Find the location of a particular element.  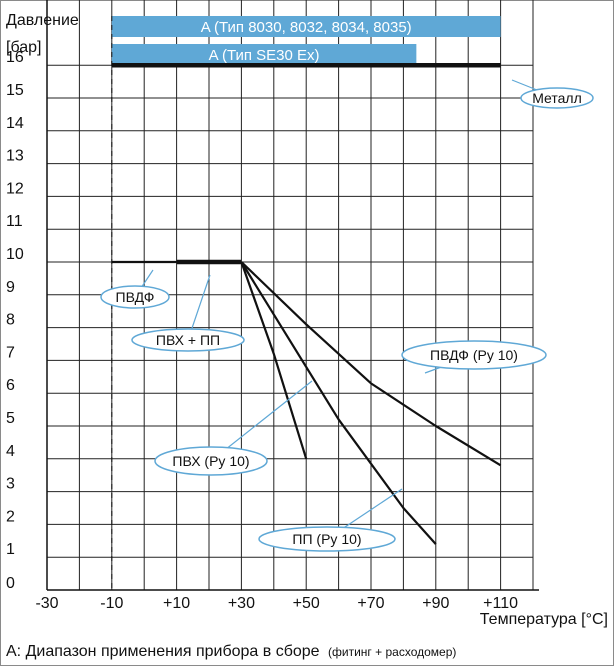

y-tick-label: 6 is located at coordinates (10, 385).